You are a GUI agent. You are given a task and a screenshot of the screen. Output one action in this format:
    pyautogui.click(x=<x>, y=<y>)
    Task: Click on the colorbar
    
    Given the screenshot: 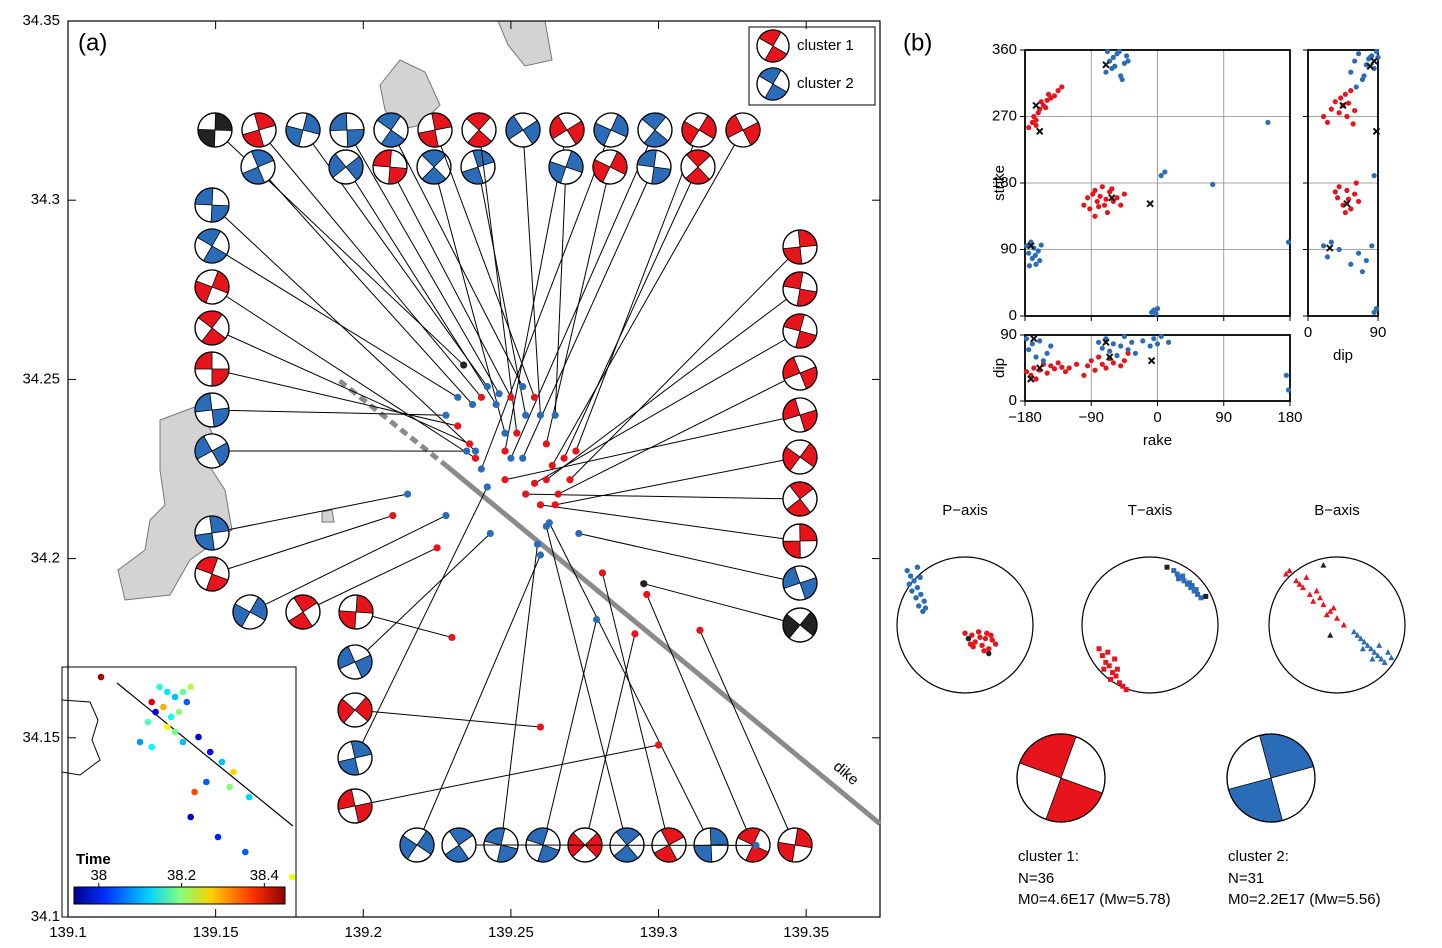 What is the action you would take?
    pyautogui.click(x=179, y=895)
    